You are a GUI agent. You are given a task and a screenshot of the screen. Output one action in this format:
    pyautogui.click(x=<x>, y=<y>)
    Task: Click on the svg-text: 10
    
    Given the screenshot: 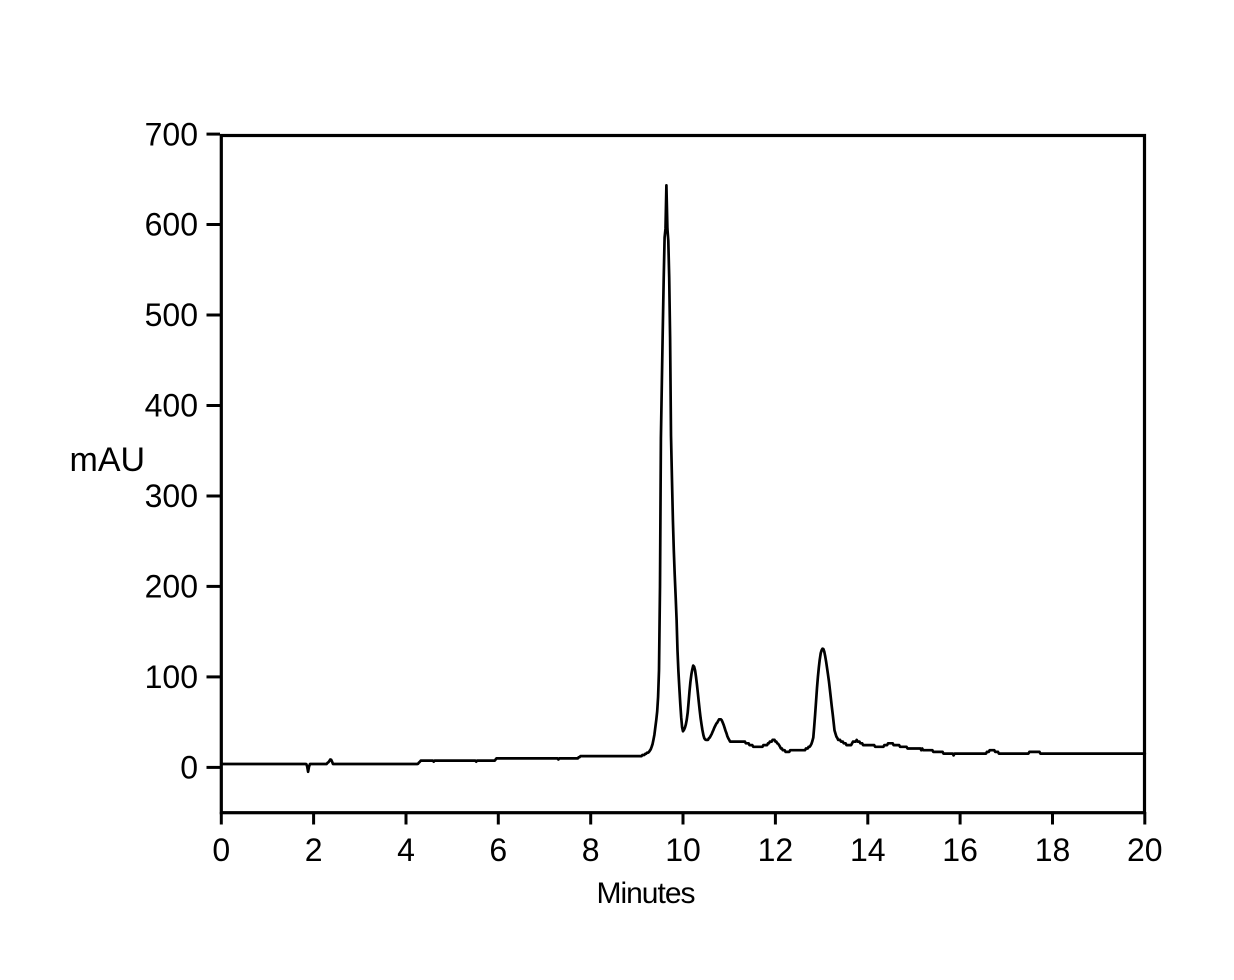 What is the action you would take?
    pyautogui.click(x=683, y=850)
    